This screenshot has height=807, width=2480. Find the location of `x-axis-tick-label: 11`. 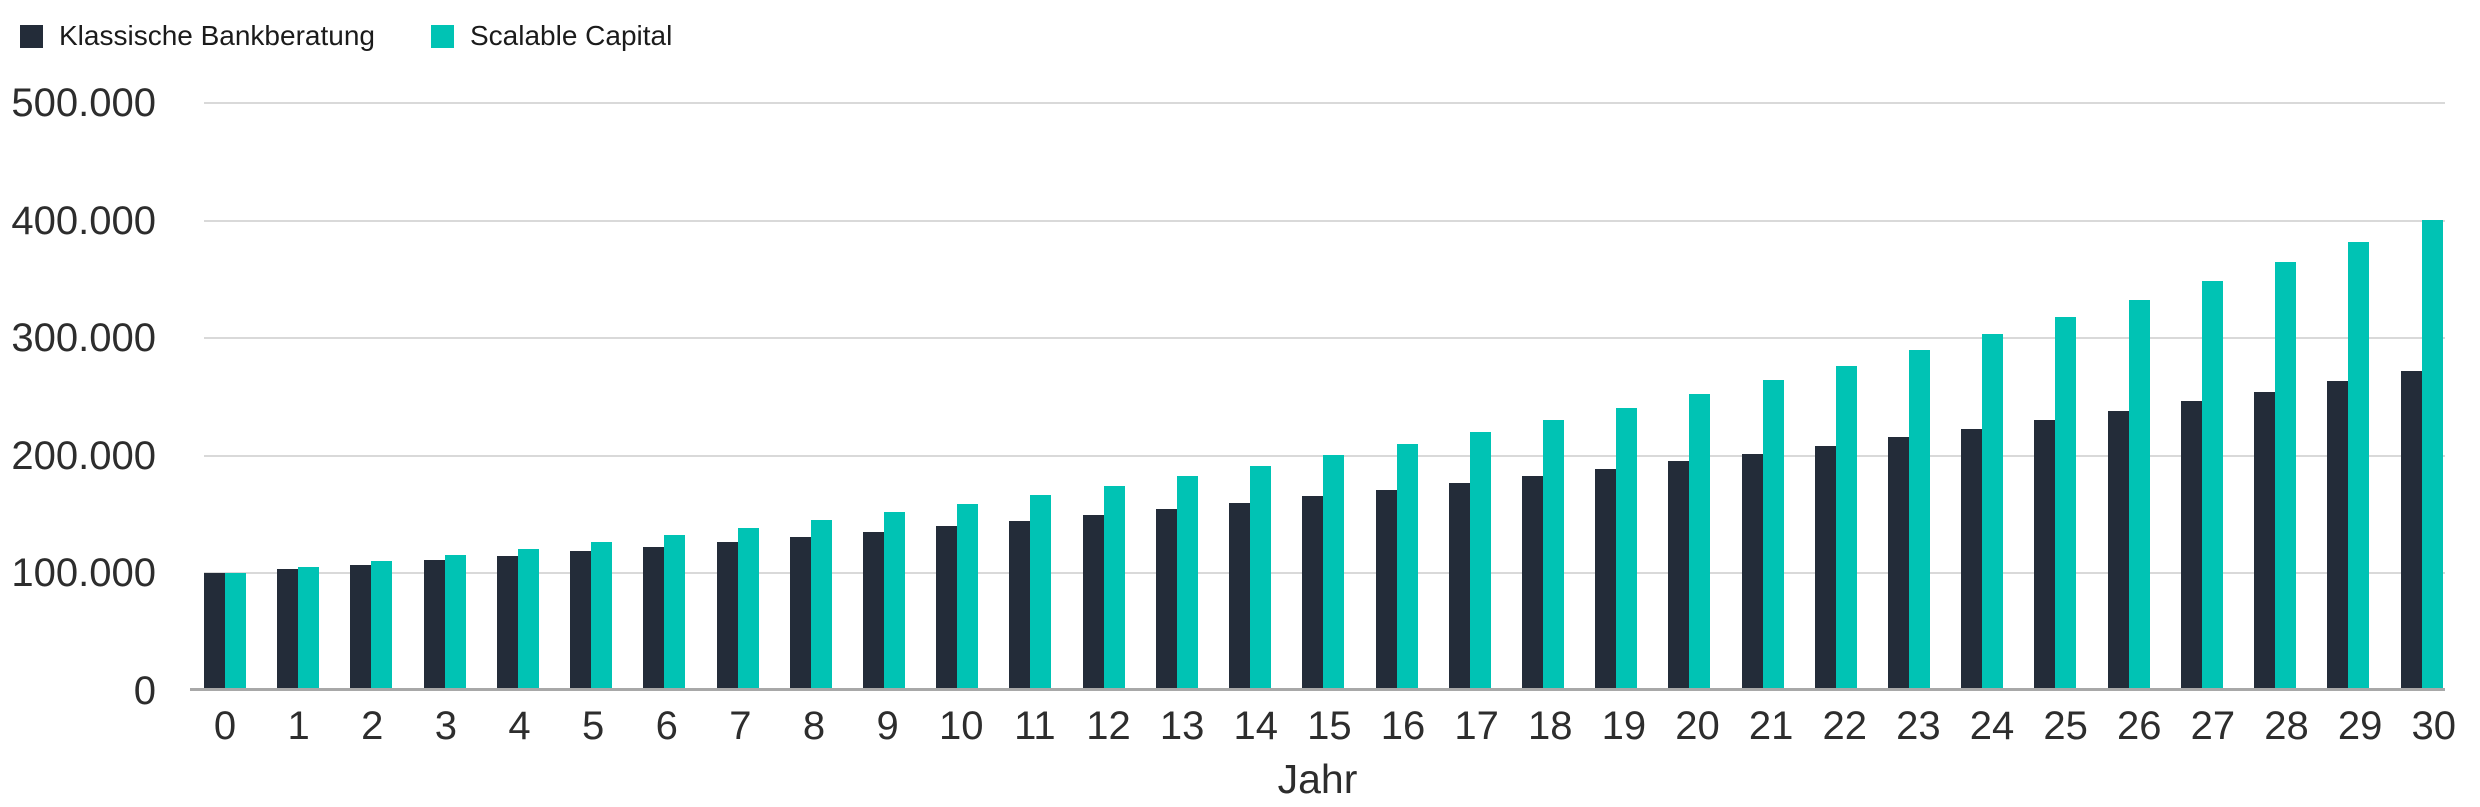

x-axis-tick-label: 11 is located at coordinates (1035, 726).